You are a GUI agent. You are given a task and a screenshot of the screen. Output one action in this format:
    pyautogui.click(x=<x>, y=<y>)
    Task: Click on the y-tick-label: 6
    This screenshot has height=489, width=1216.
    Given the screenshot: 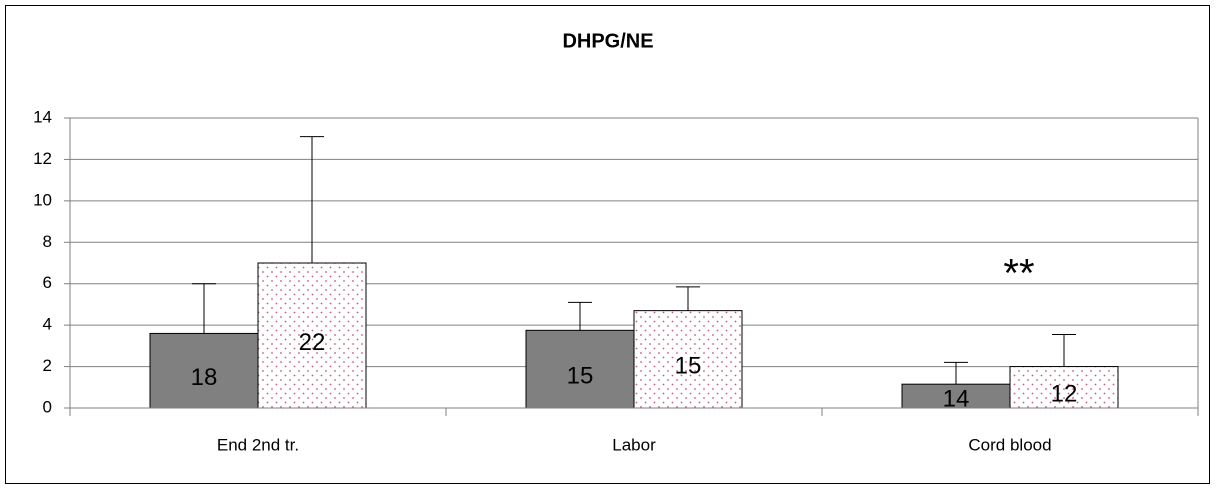 What is the action you would take?
    pyautogui.click(x=47, y=282)
    